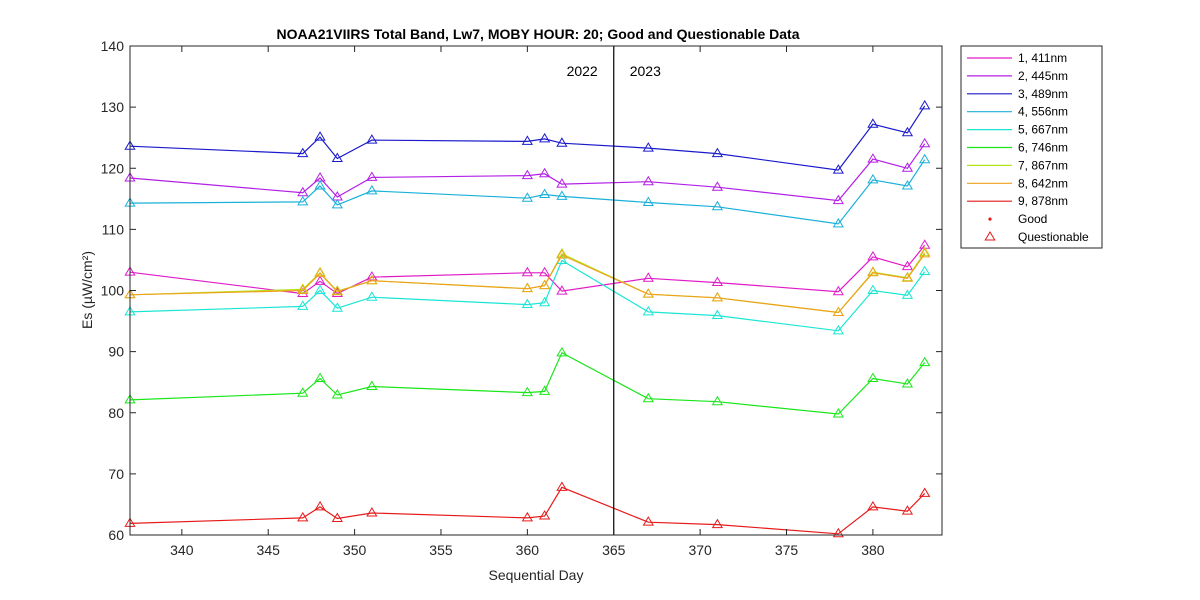  I want to click on x-tick-label: 375, so click(787, 550).